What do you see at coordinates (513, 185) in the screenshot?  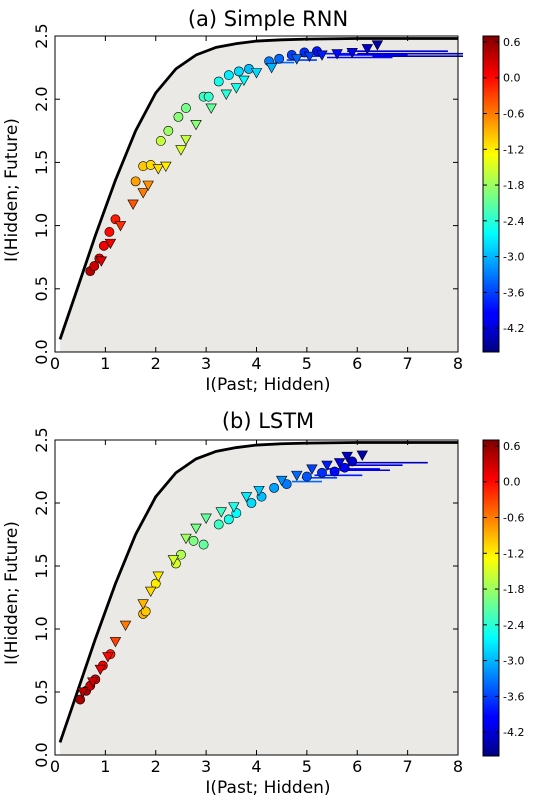 I see `colorbar-tick-label: -1.8` at bounding box center [513, 185].